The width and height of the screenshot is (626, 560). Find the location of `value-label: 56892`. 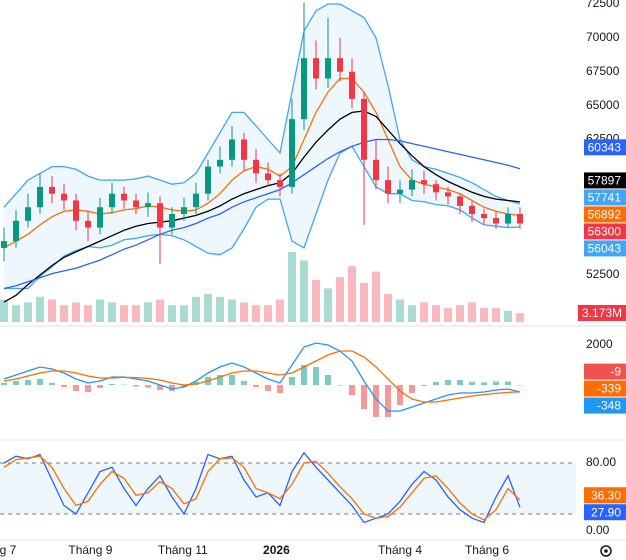

value-label: 56892 is located at coordinates (605, 215).